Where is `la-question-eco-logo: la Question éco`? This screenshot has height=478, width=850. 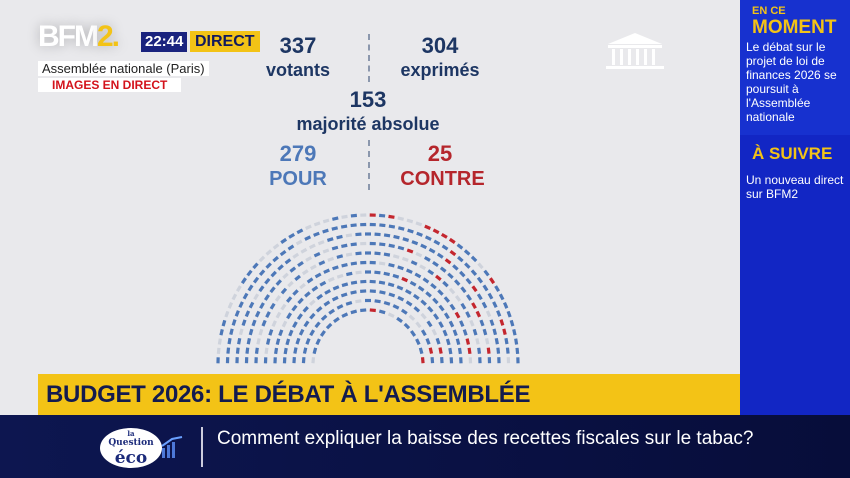 la-question-eco-logo: la Question éco is located at coordinates (131, 448).